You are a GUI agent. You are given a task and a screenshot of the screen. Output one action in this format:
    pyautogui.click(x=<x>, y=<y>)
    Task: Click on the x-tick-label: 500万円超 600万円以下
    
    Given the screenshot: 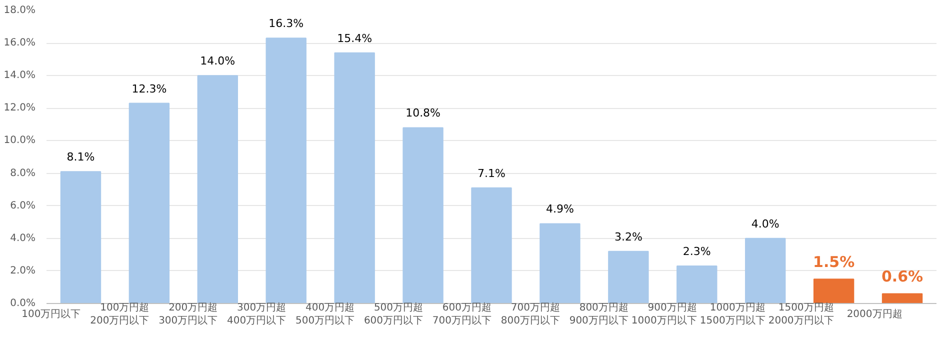 What is the action you would take?
    pyautogui.click(x=394, y=314)
    